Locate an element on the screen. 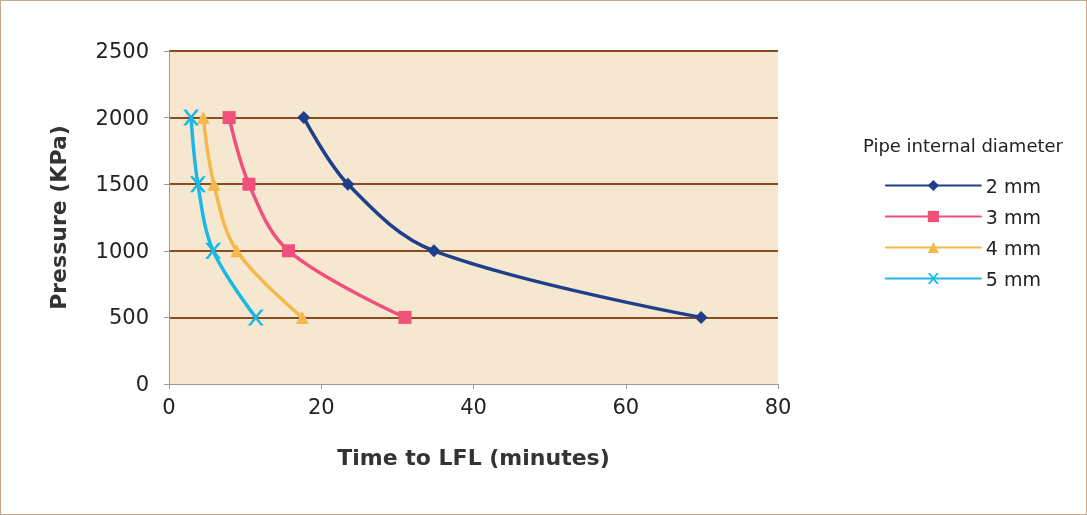 Image resolution: width=1087 pixels, height=515 pixels. legend-title: Pipe internal diameter is located at coordinates (963, 145).